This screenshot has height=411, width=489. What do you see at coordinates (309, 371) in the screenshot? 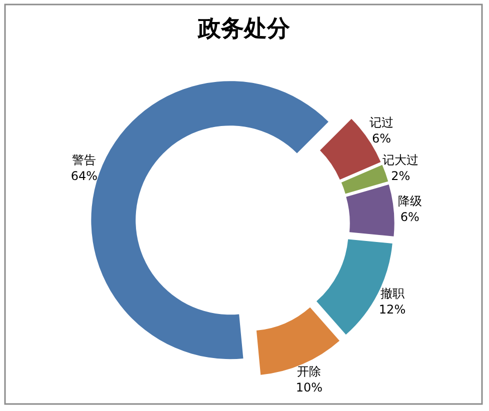
I see `slice-label: 开除` at bounding box center [309, 371].